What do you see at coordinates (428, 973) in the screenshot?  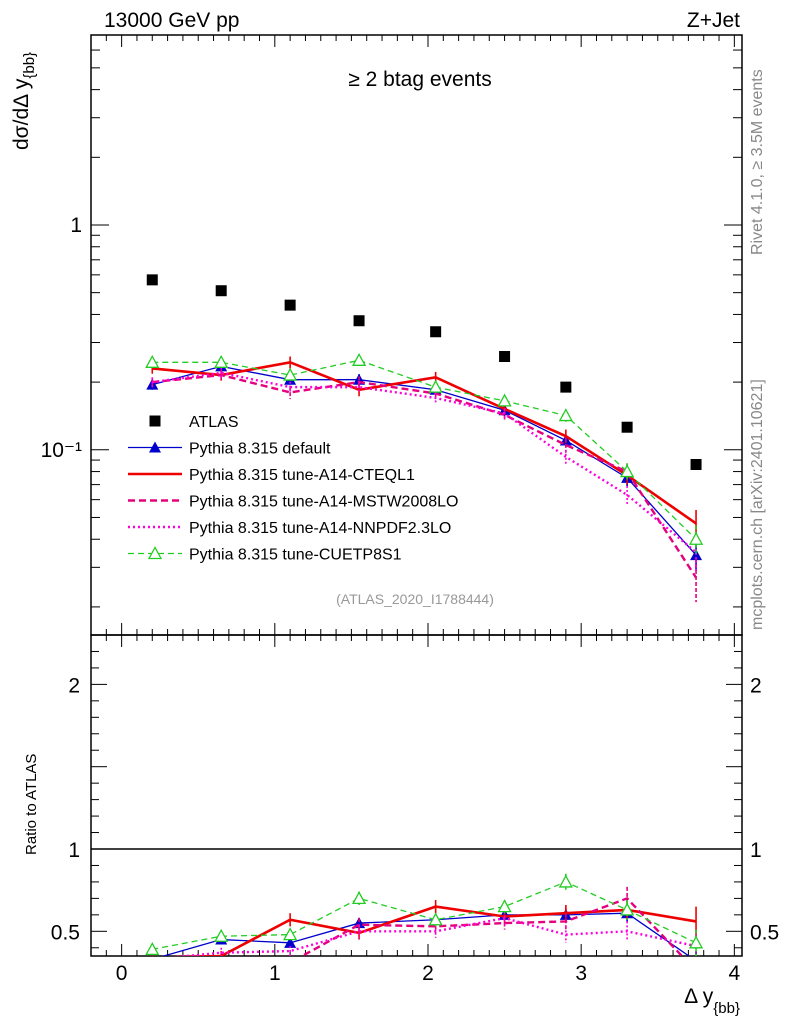 I see `x-tick-label: 2` at bounding box center [428, 973].